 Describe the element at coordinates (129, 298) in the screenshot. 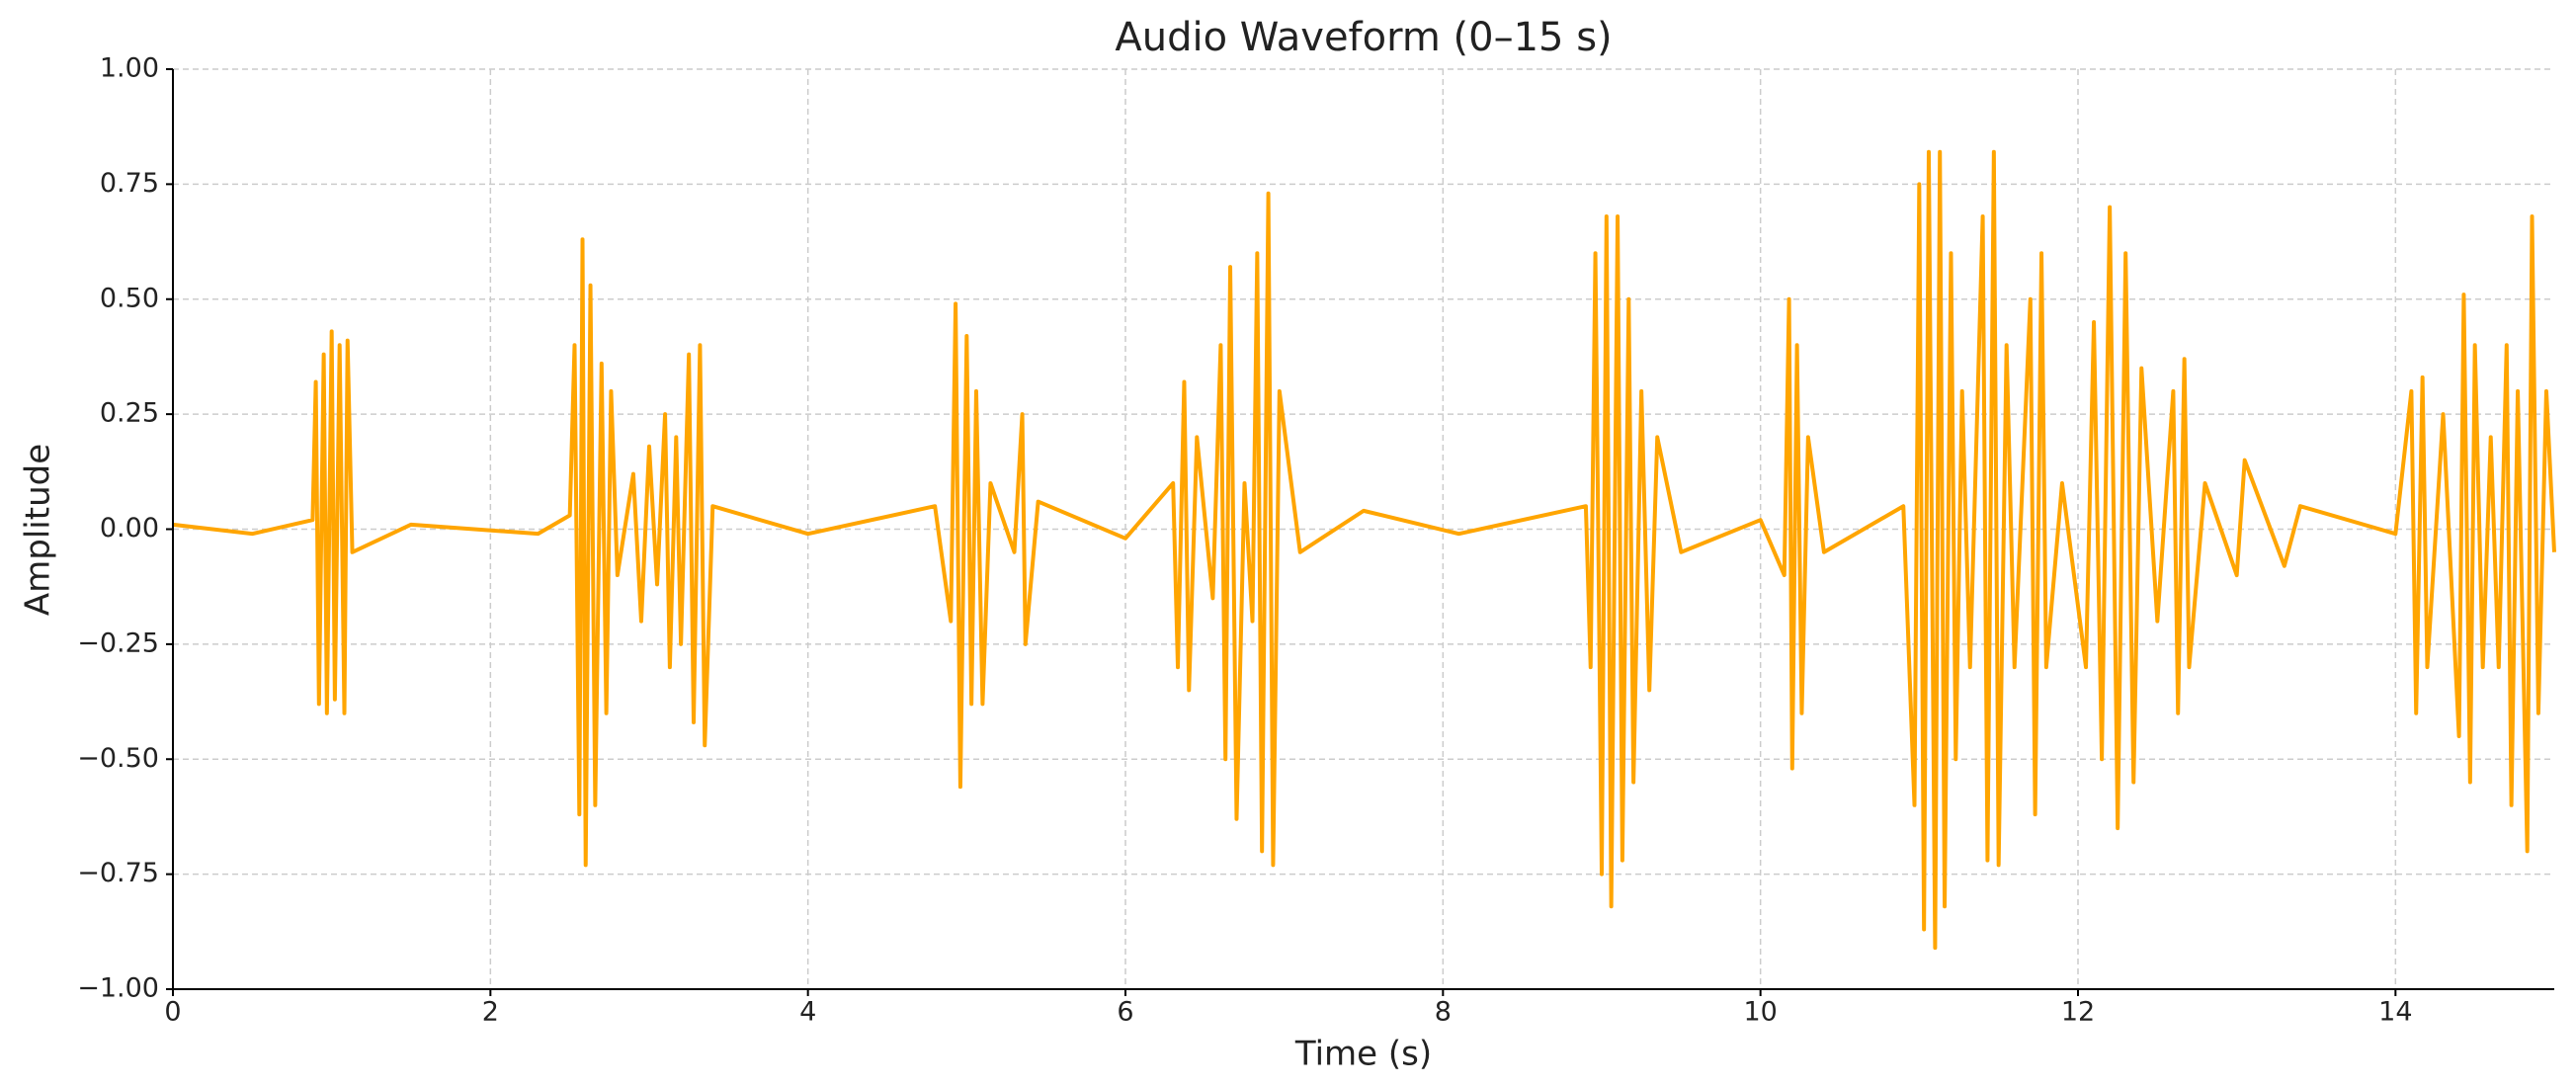

I see `y-tick-label: 0.50` at that location.